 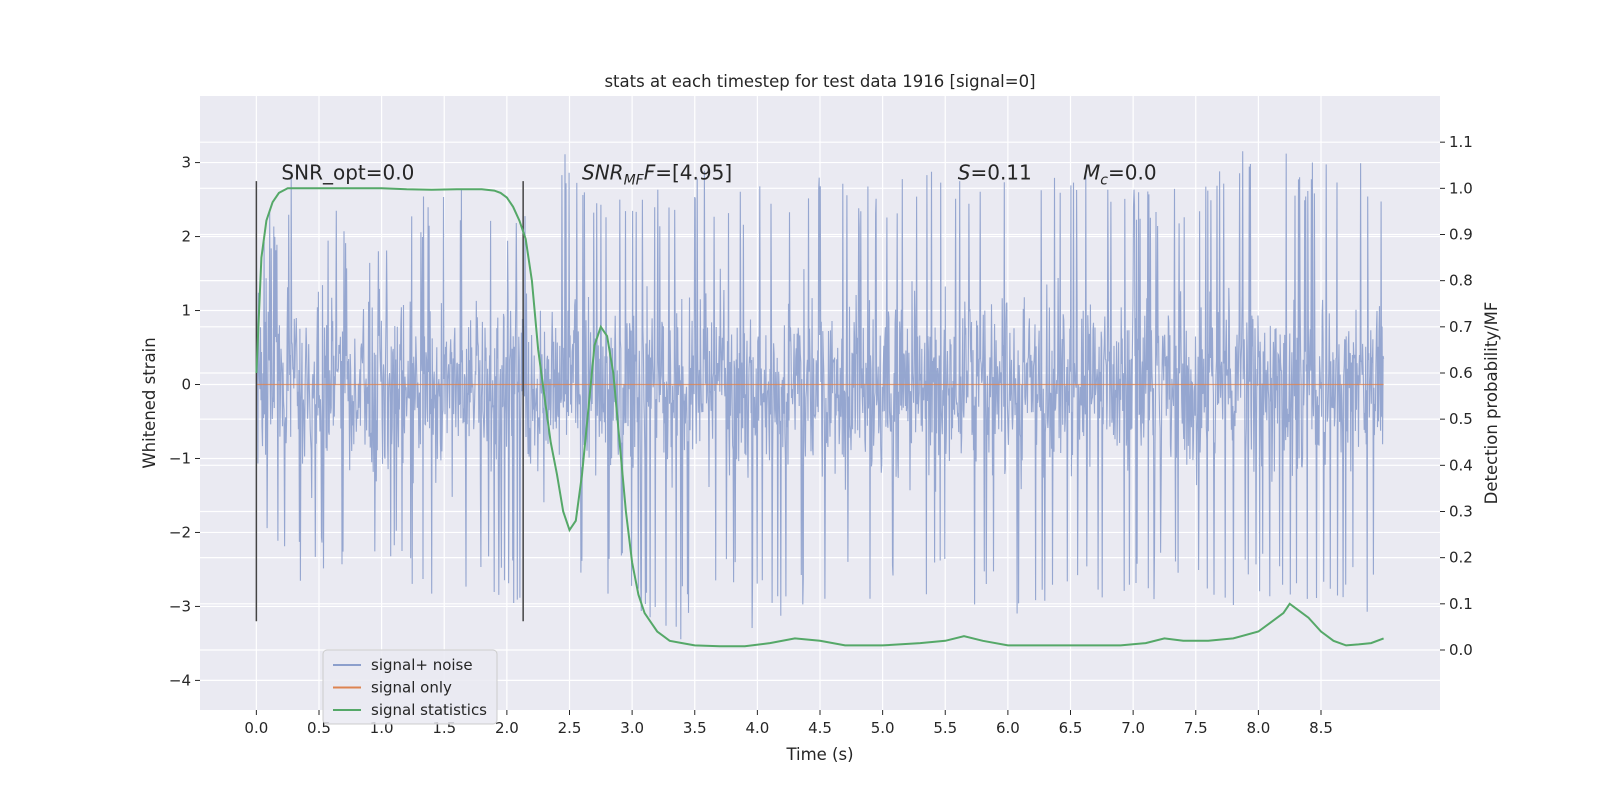 What do you see at coordinates (186, 311) in the screenshot?
I see `y-tick-label: 1` at bounding box center [186, 311].